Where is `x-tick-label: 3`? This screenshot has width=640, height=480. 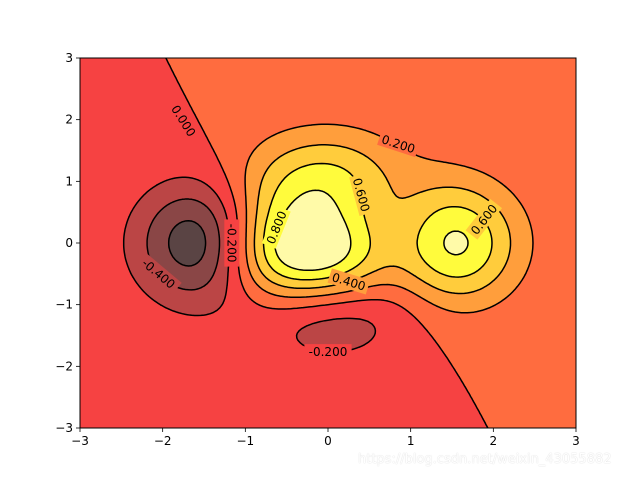 x-tick-label: 3 is located at coordinates (576, 441).